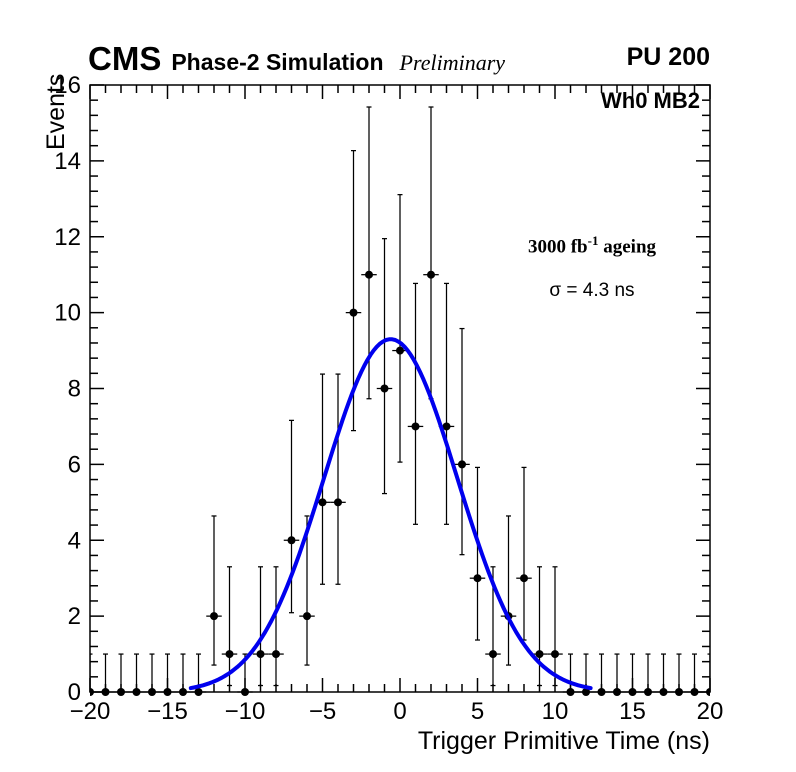  What do you see at coordinates (563, 741) in the screenshot?
I see `x-axis-title: Trigger Primitive Time (ns)` at bounding box center [563, 741].